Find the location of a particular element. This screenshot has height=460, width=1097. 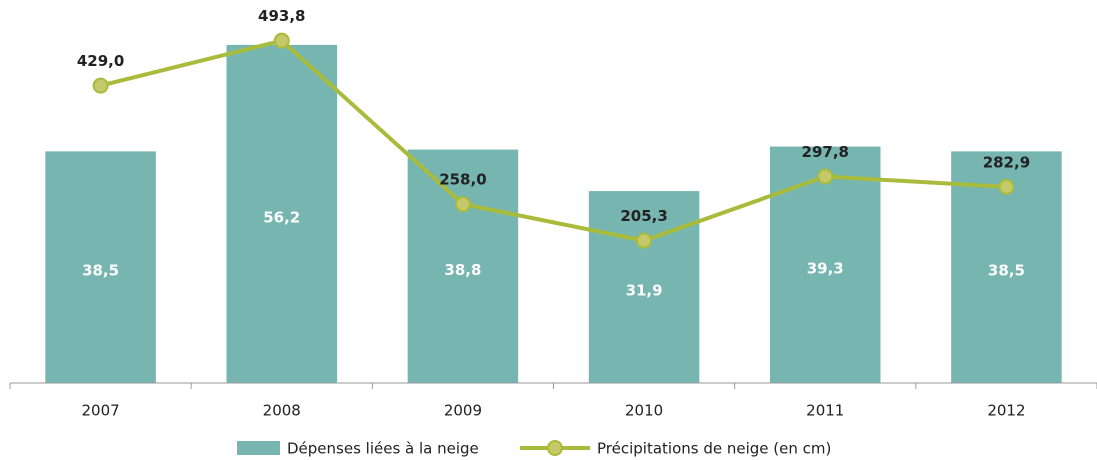

x-tick-label: 2009 is located at coordinates (463, 411).